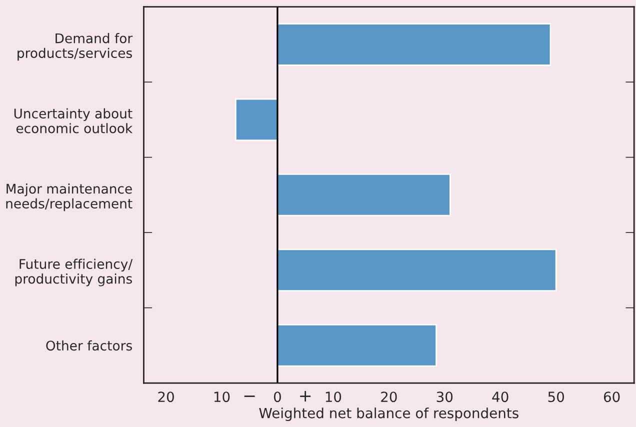  Describe the element at coordinates (388, 415) in the screenshot. I see `x-axis-title: Weighted net balance of respondents` at that location.